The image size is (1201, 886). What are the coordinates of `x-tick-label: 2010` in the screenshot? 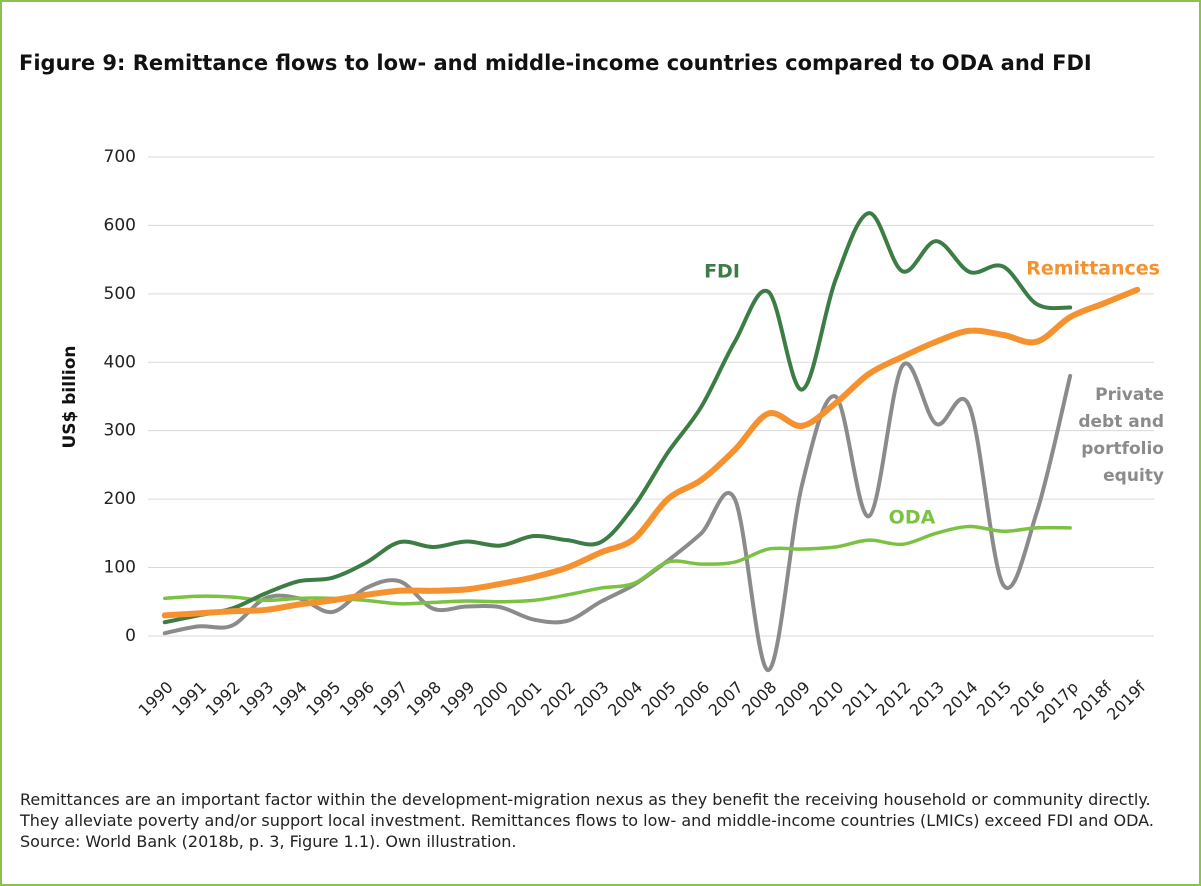 It's located at (826, 699).